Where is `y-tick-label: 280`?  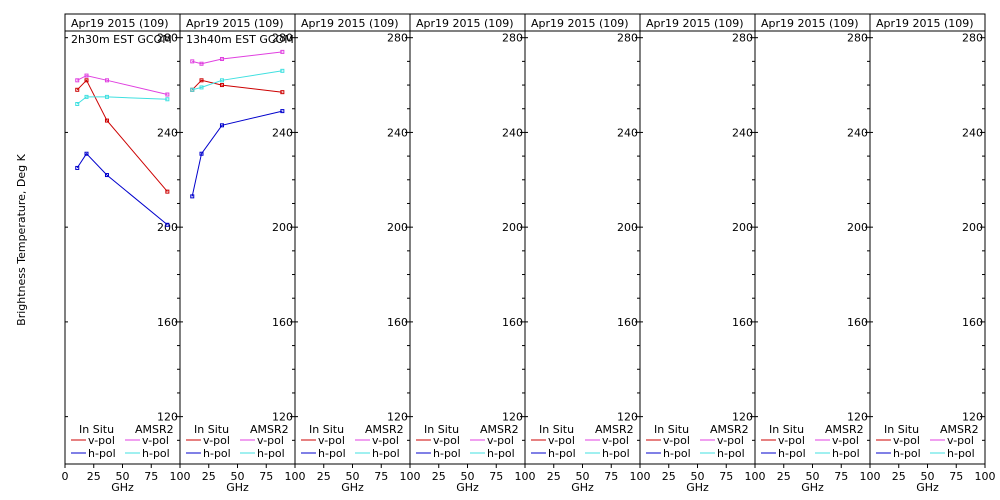
y-tick-label: 280 is located at coordinates (742, 38).